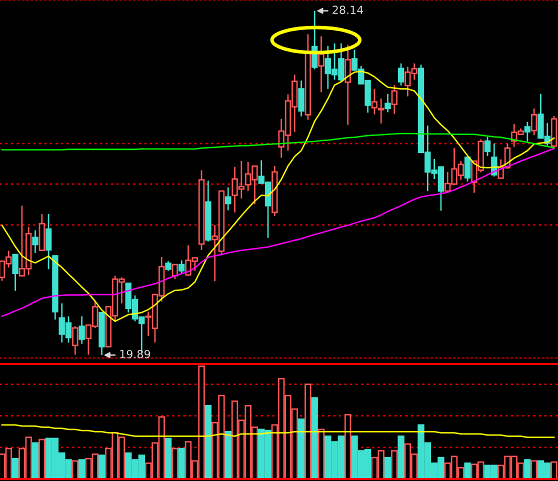 The height and width of the screenshot is (481, 558). What do you see at coordinates (348, 10) in the screenshot?
I see `annotation: 28.14` at bounding box center [348, 10].